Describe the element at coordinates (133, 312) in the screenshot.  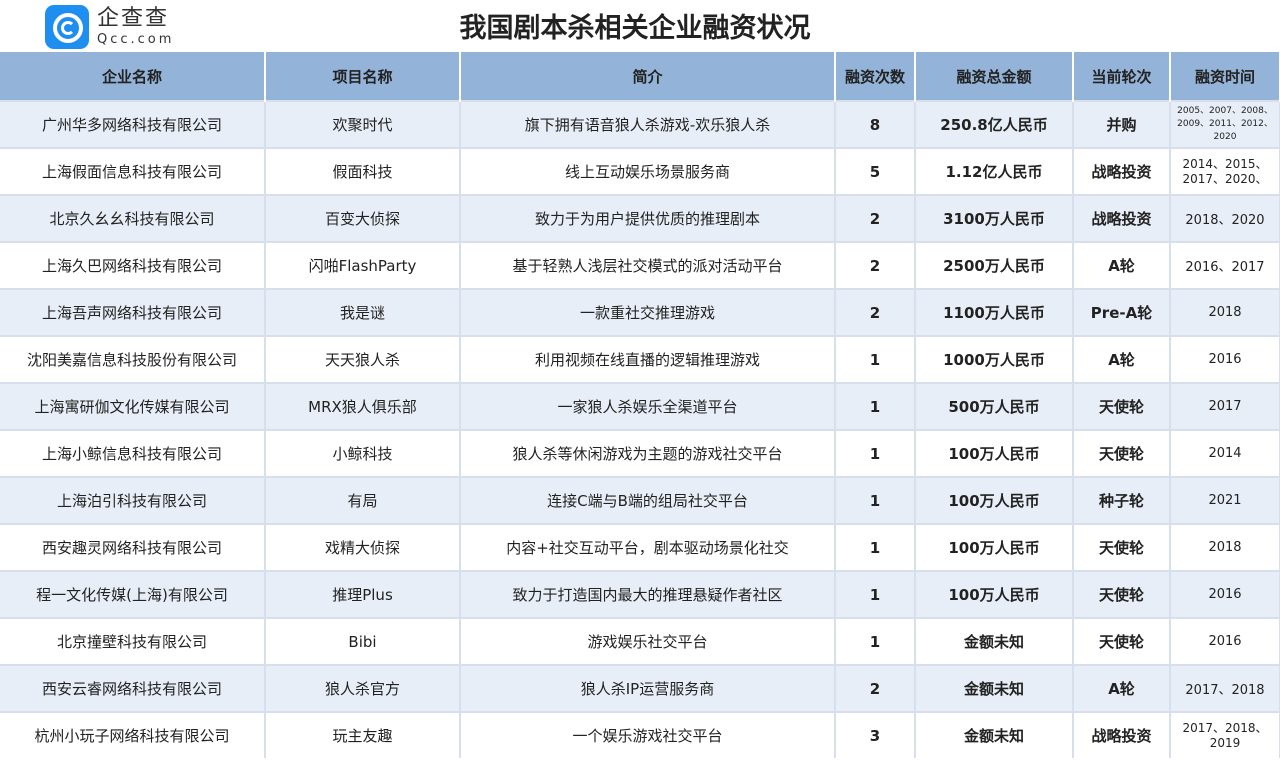
I see `cell-company-name: 上海吾声网络科技有限公司` at that location.